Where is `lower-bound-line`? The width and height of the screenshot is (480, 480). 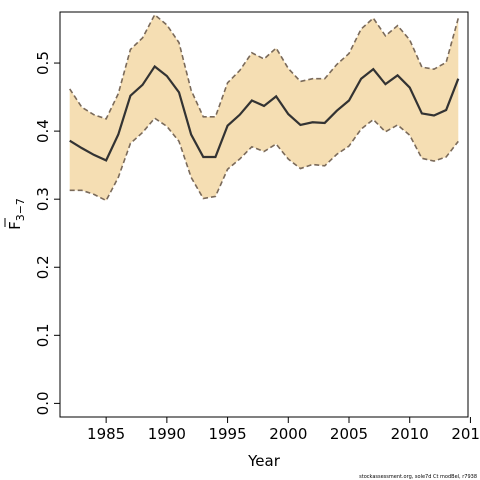
lower-bound-line is located at coordinates (264, 159).